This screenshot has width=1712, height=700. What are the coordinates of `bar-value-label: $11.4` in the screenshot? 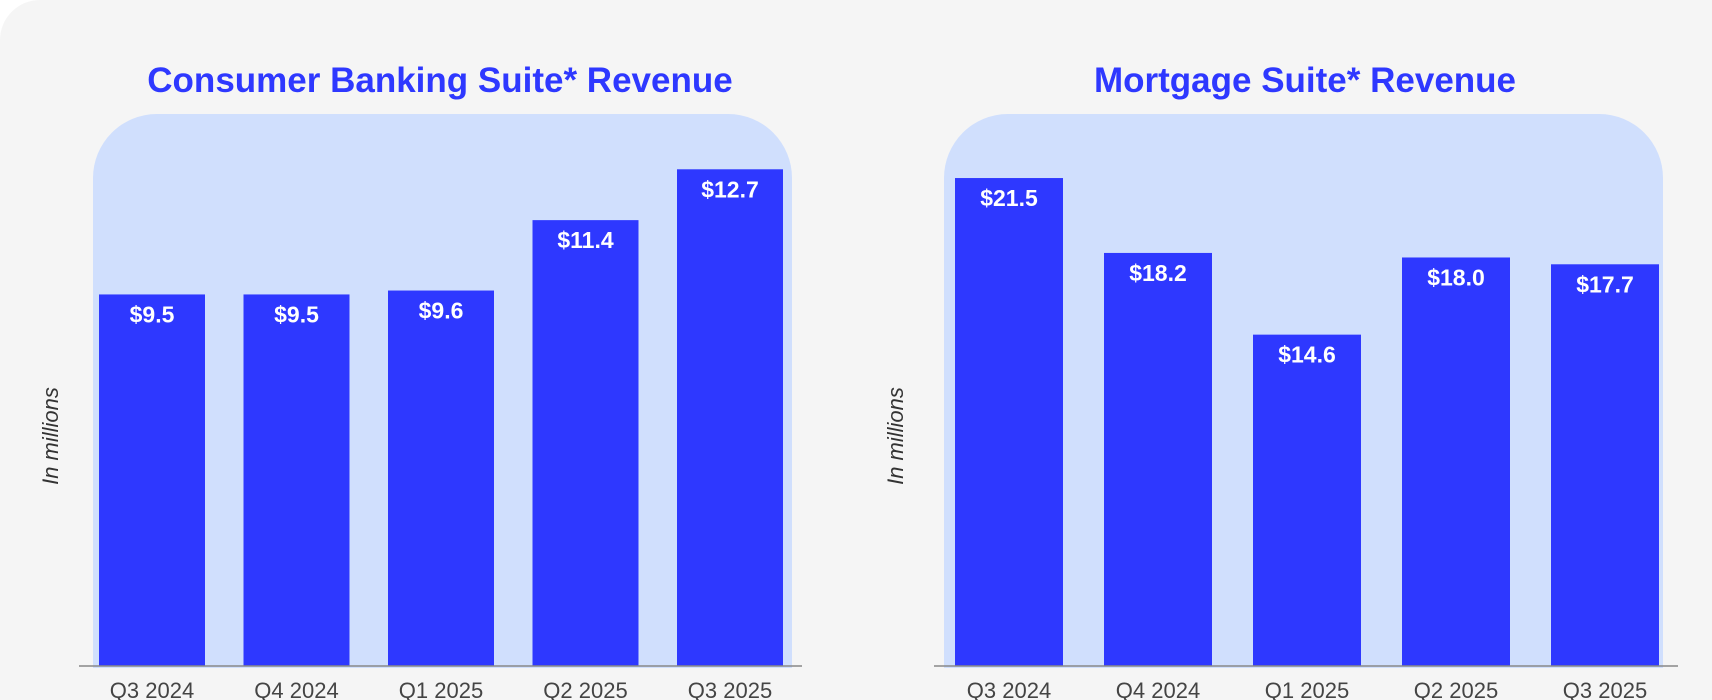 It's located at (585, 240).